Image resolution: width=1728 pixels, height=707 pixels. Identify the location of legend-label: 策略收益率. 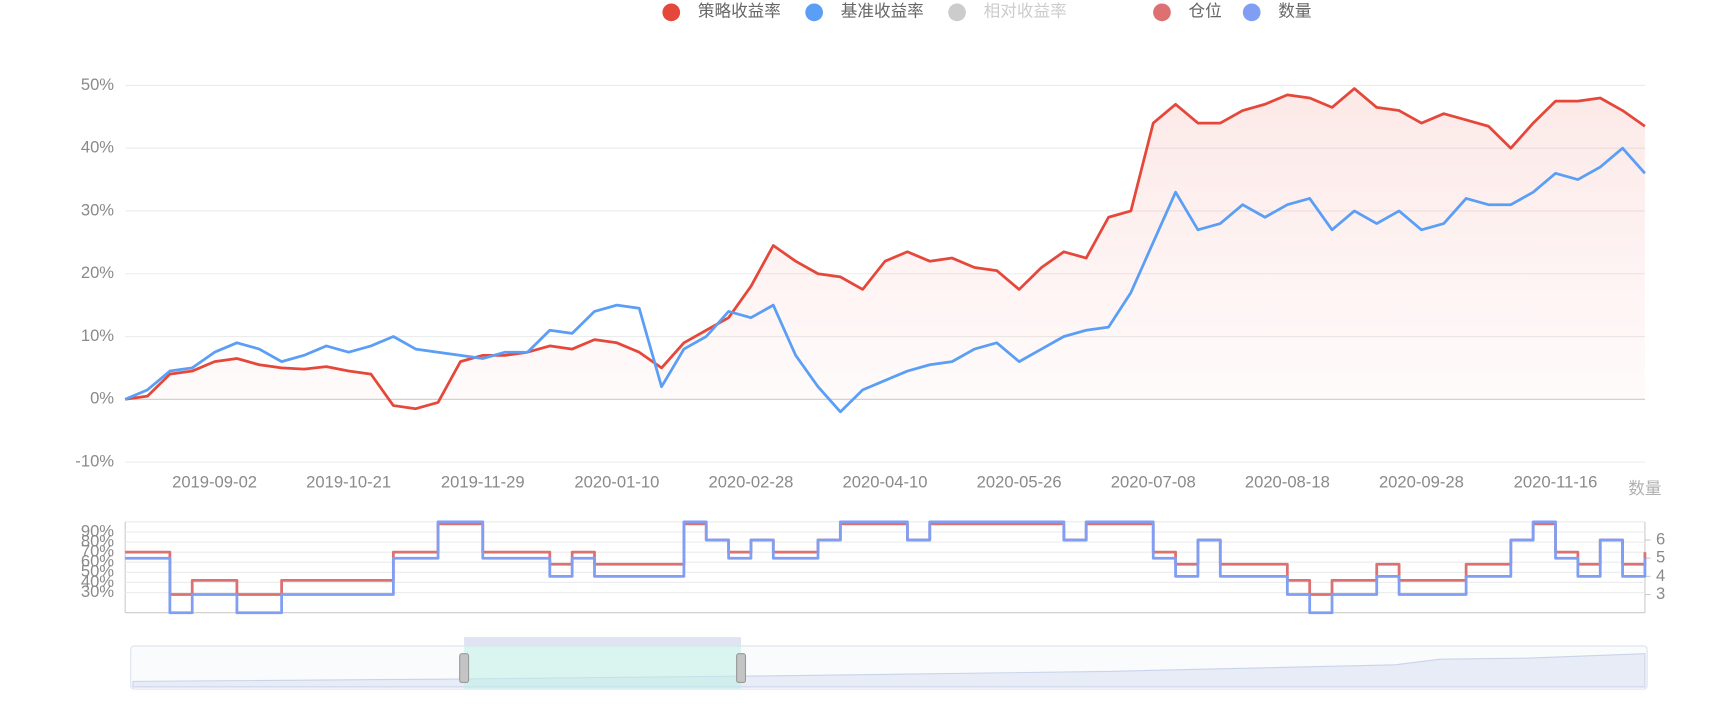
(739, 11).